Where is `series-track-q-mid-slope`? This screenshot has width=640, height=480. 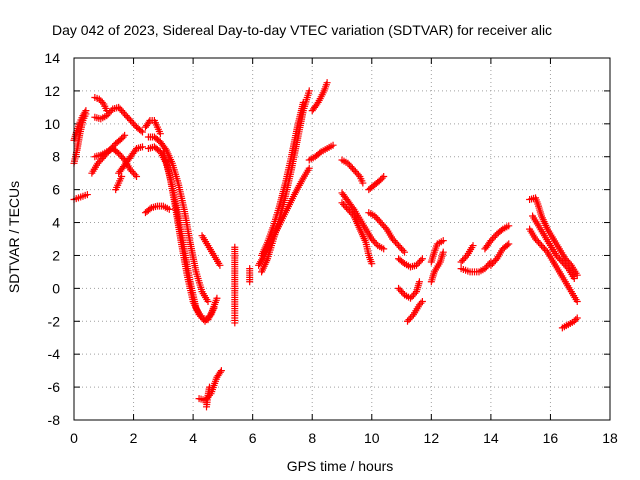 series-track-q-mid-slope is located at coordinates (211, 250).